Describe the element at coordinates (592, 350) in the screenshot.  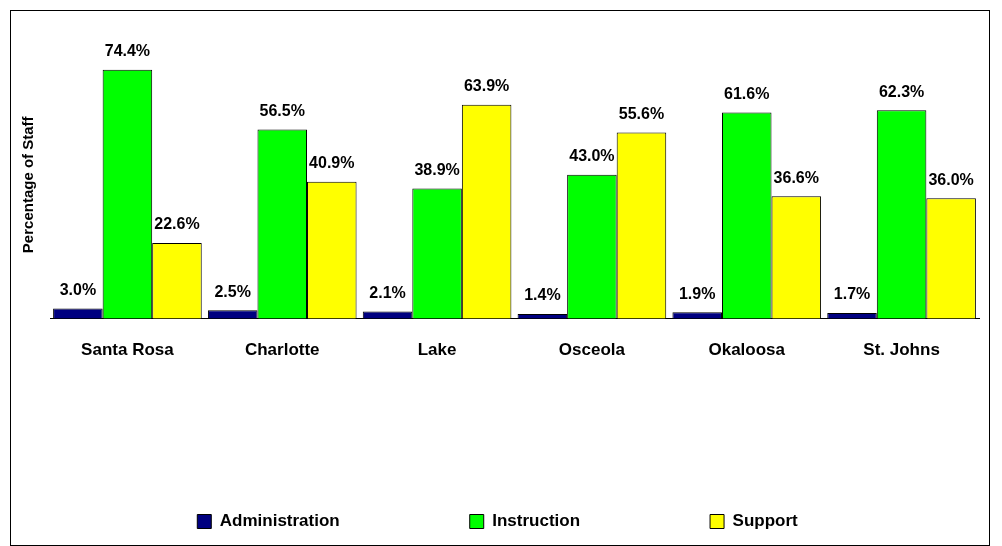
I see `x-tick-label: Osceola` at that location.